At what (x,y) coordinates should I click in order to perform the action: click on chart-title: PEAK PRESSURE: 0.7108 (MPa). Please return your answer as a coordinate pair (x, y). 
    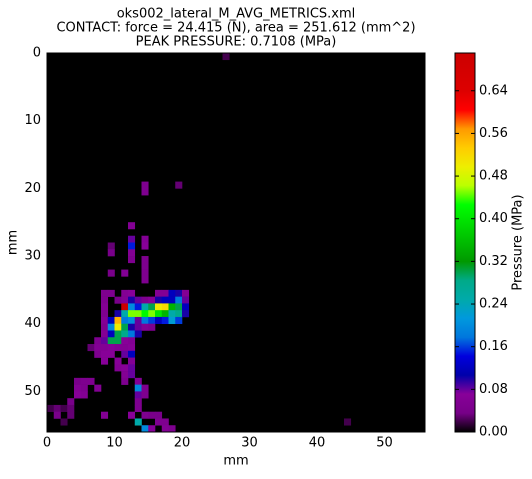
    Looking at the image, I should click on (236, 42).